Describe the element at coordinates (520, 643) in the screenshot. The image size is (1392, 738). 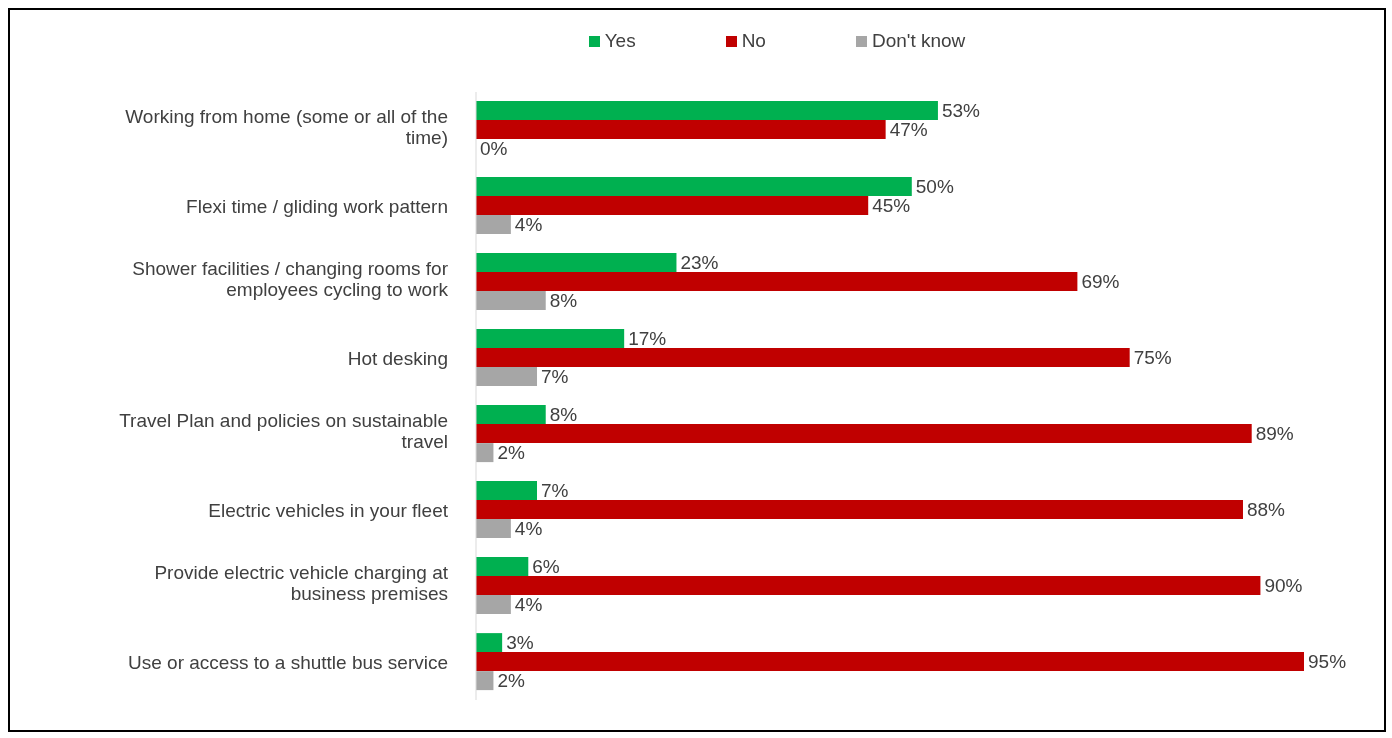
I see `data-label: 3%` at that location.